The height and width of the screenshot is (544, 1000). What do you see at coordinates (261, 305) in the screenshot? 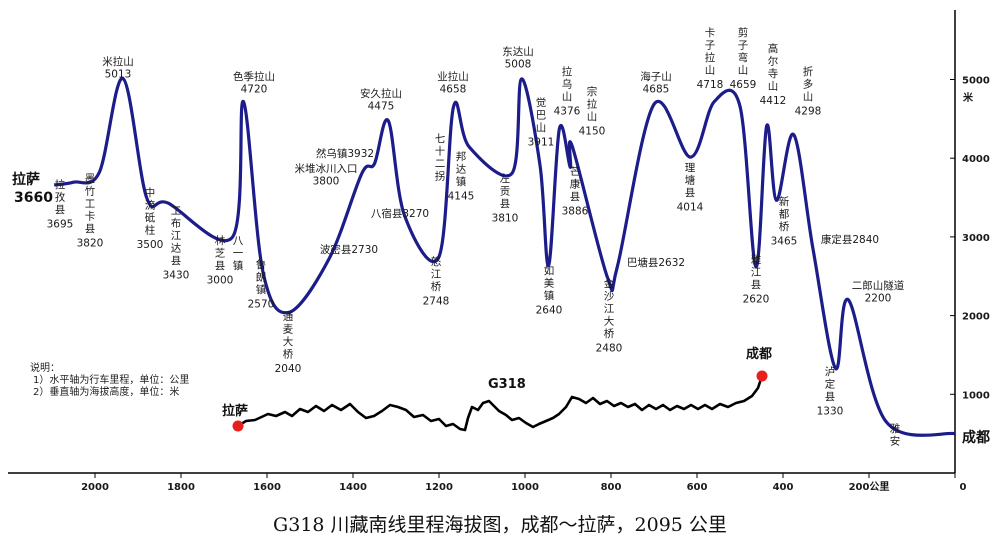
I see `place-elevation: 2570` at bounding box center [261, 305].